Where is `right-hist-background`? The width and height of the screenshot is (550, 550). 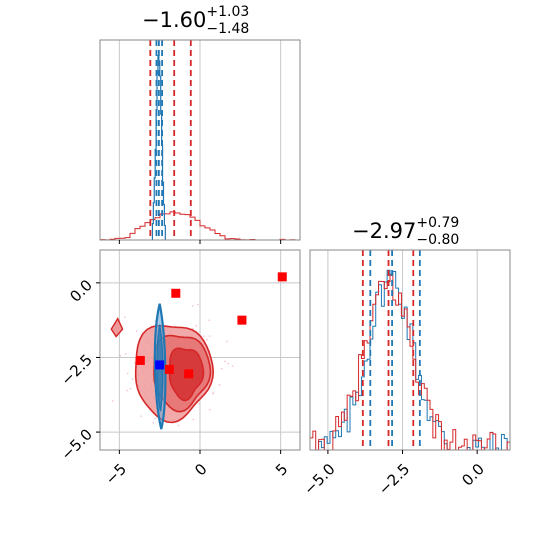
right-hist-background is located at coordinates (410, 350).